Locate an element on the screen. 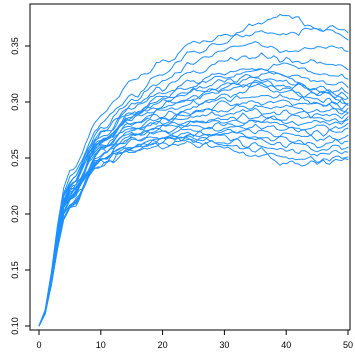  y-tick-label: 0.15 is located at coordinates (15, 270).